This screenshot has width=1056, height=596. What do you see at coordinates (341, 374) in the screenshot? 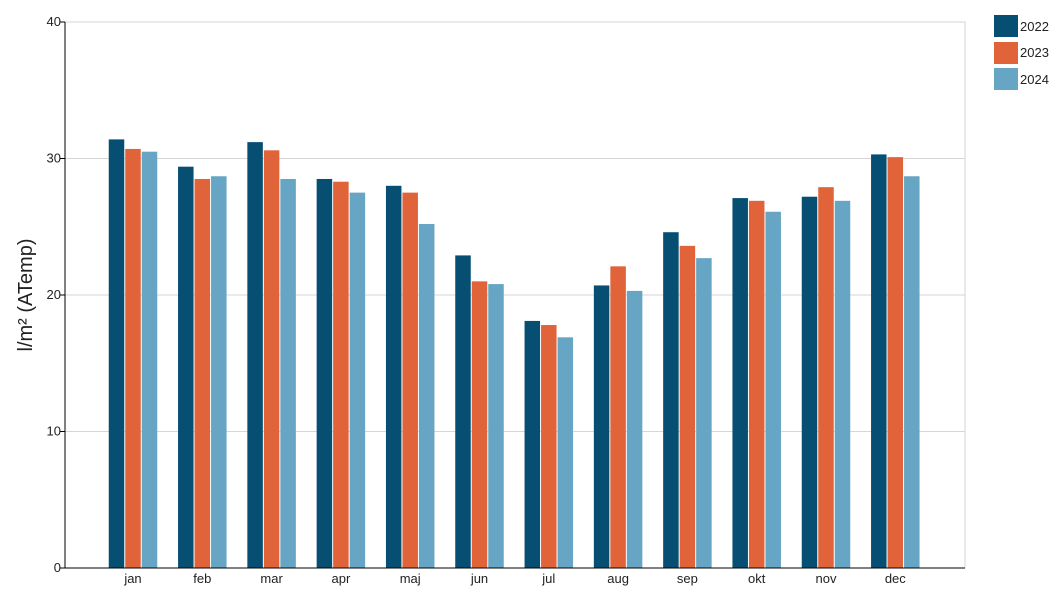
I see `bar-apr-2023` at bounding box center [341, 374].